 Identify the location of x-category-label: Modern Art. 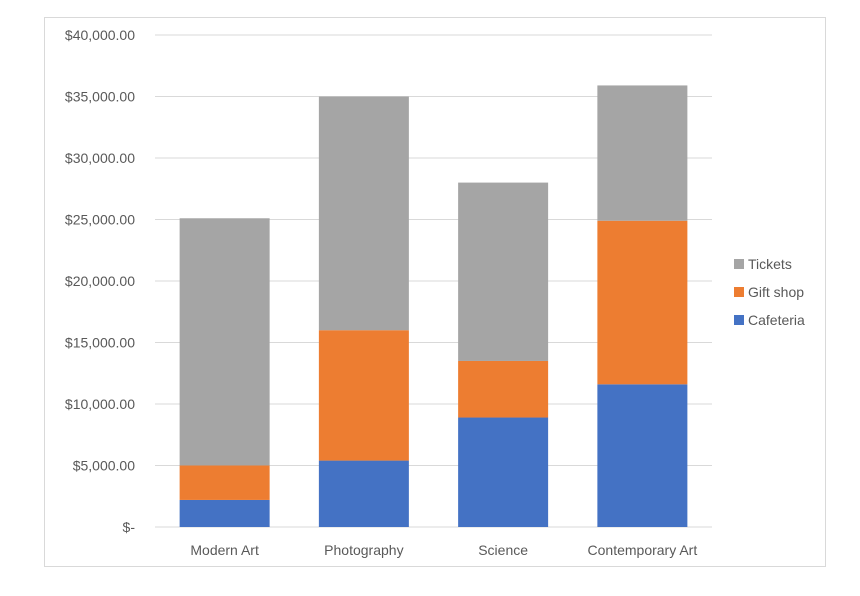
(224, 550).